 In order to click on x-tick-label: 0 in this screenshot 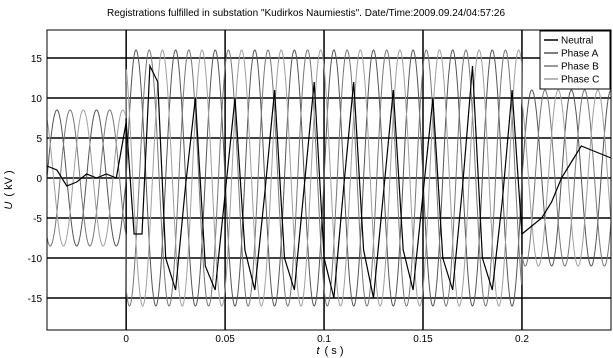, I will do `click(126, 339)`.